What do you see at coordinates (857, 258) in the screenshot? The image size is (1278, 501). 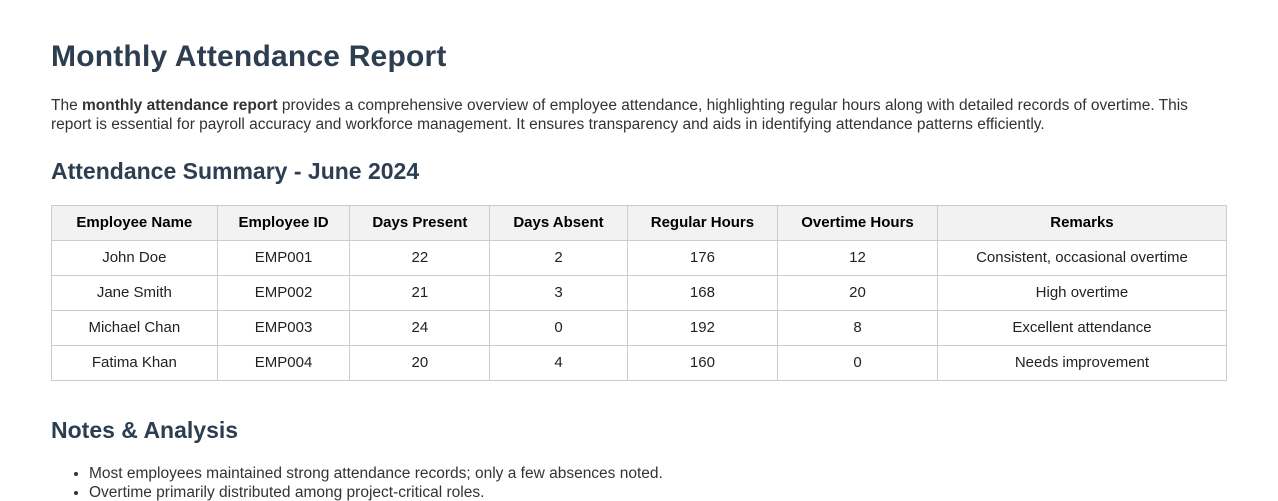 I see `cell-overtime-hours: 12` at bounding box center [857, 258].